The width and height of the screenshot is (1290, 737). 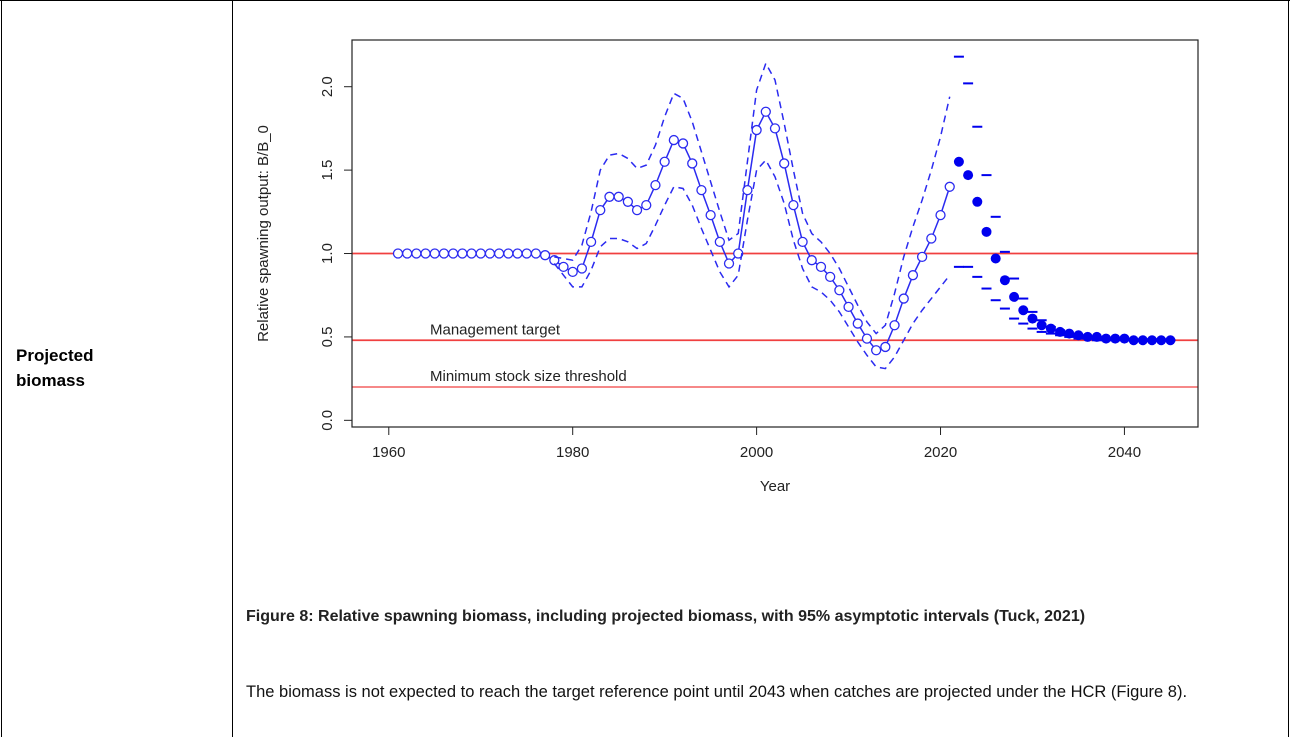 I want to click on row-label: Projected biomass, so click(x=55, y=368).